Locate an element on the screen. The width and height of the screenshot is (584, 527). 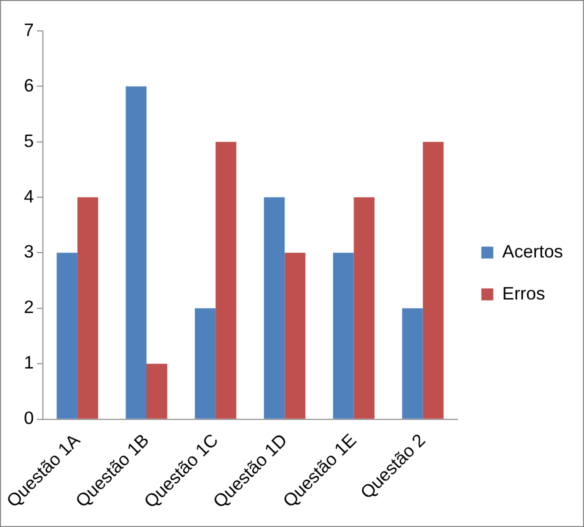
y-tick-label: 4 is located at coordinates (29, 196).